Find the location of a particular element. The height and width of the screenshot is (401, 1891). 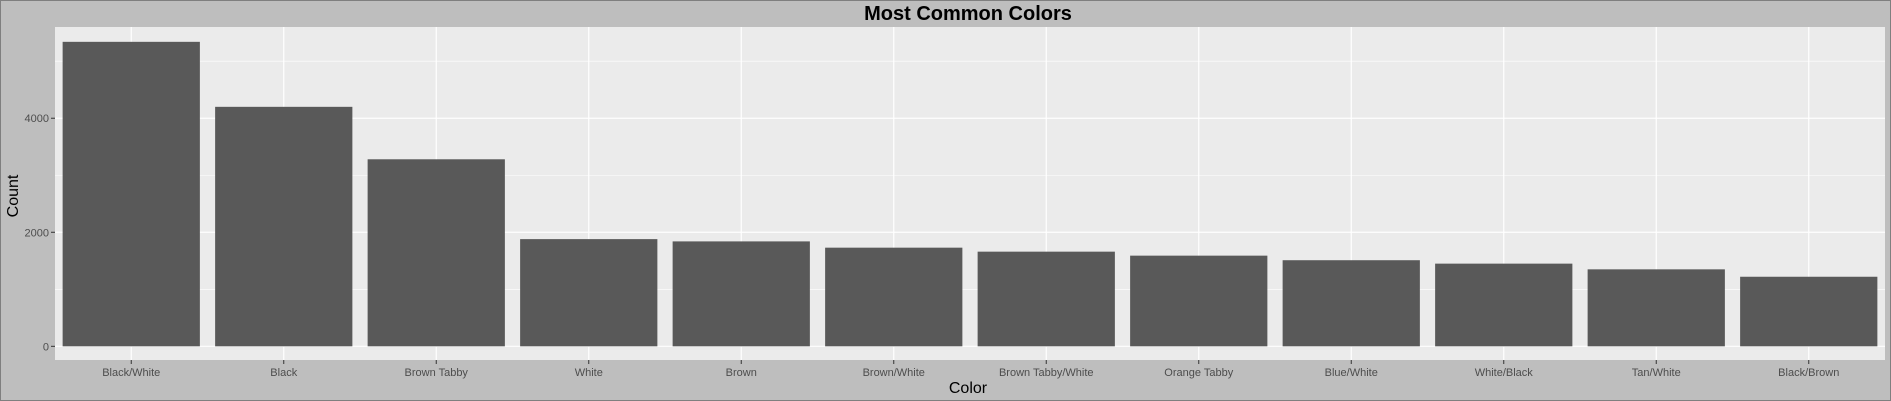

y-axis: 0 2000 4000 is located at coordinates (40, 233).